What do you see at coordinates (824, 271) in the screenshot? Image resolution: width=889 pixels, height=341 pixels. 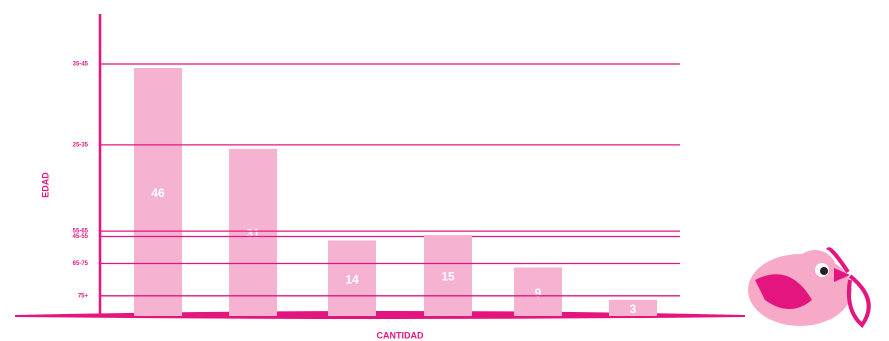 I see `bird-pupil` at bounding box center [824, 271].